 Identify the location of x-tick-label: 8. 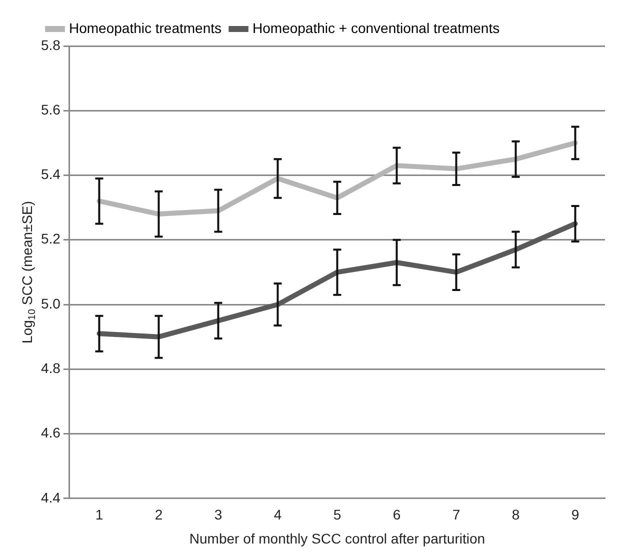
(516, 514).